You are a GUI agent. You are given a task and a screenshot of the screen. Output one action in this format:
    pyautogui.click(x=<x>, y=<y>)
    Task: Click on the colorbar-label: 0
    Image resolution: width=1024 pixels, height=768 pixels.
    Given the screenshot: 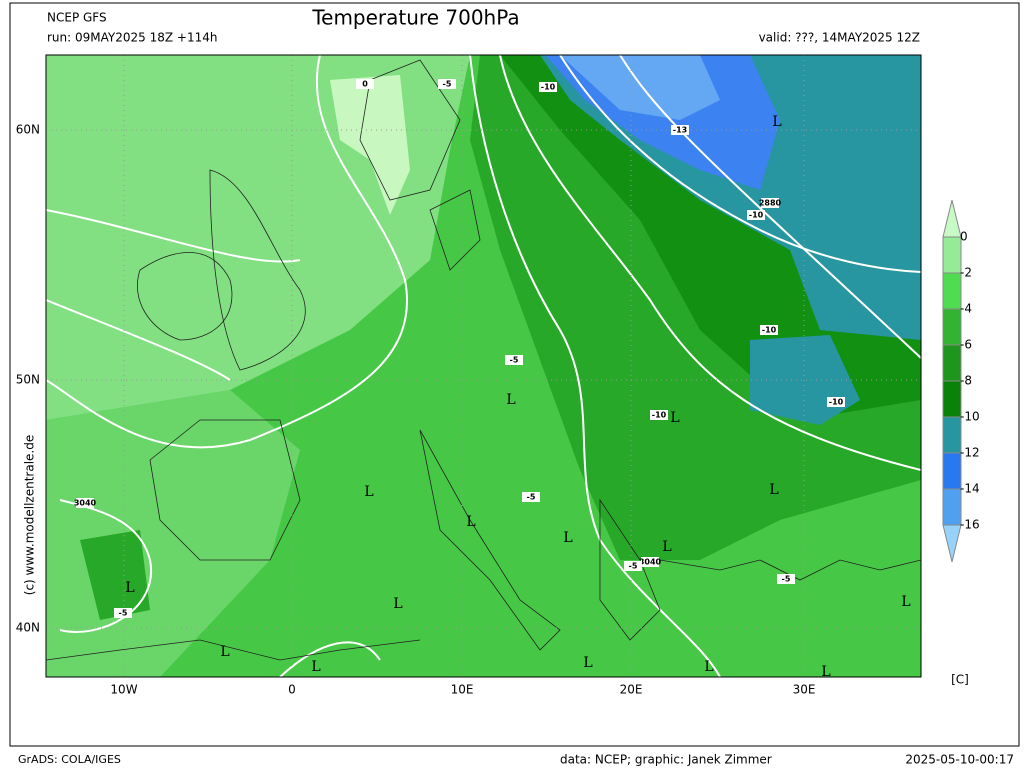 What is the action you would take?
    pyautogui.click(x=964, y=237)
    